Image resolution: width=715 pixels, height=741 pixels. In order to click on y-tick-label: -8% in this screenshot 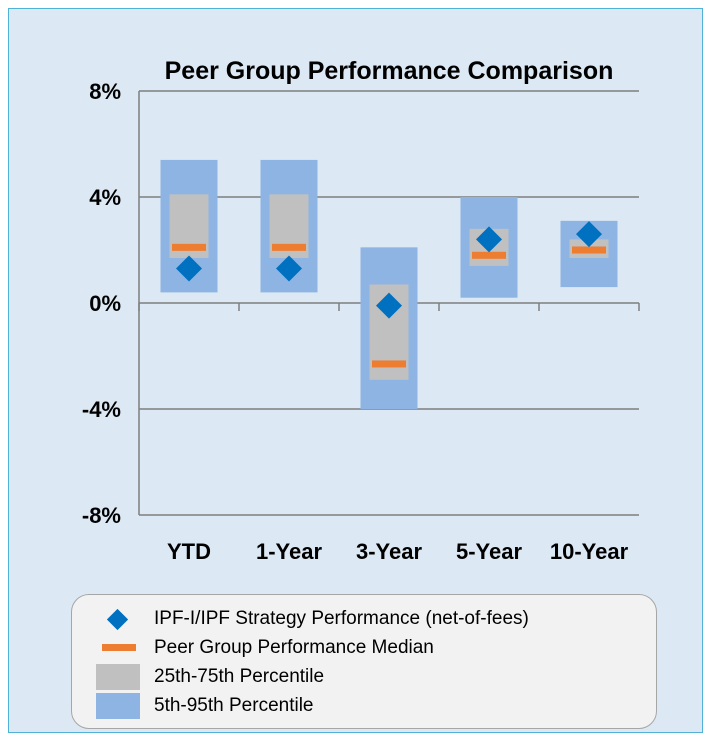, I will do `click(101, 515)`.